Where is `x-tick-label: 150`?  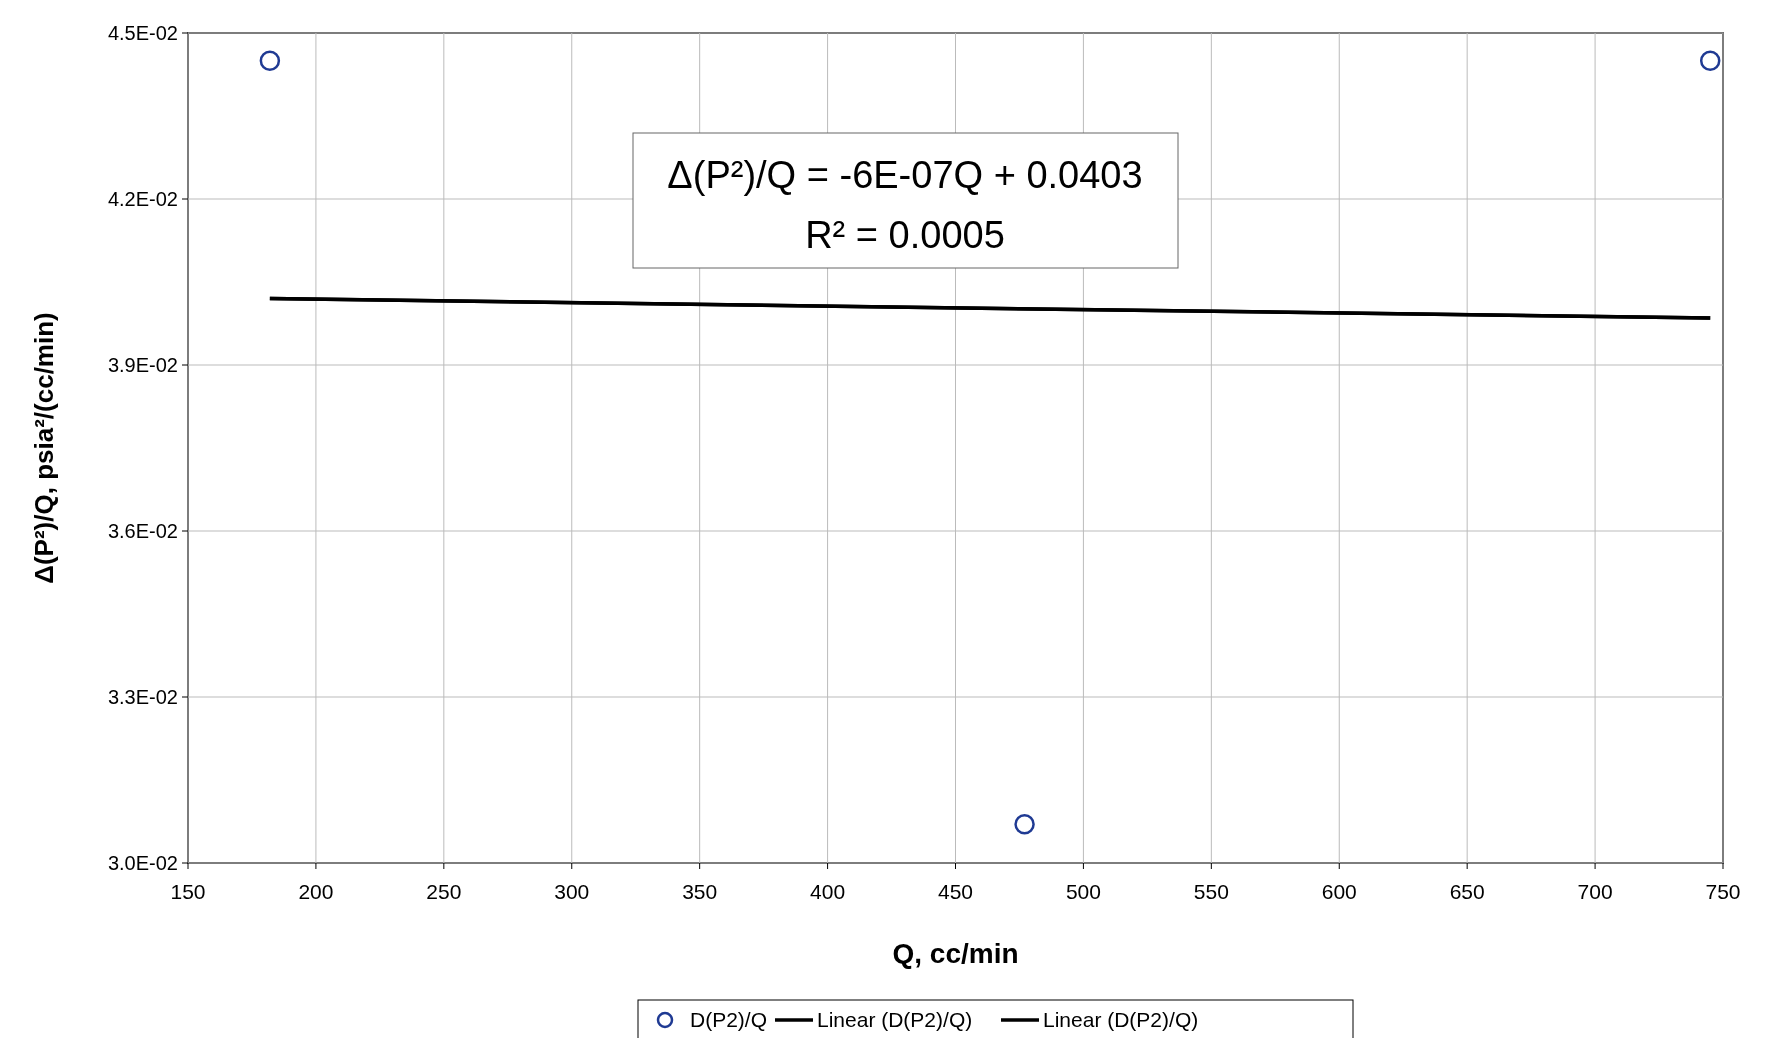
x-tick-label: 150 is located at coordinates (188, 891).